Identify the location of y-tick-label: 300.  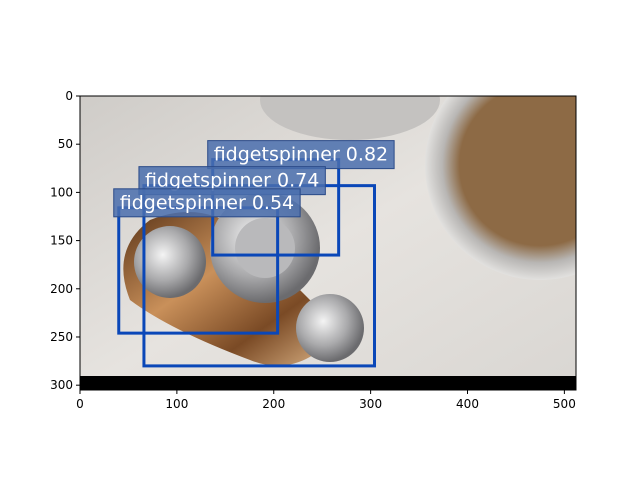
(61, 385).